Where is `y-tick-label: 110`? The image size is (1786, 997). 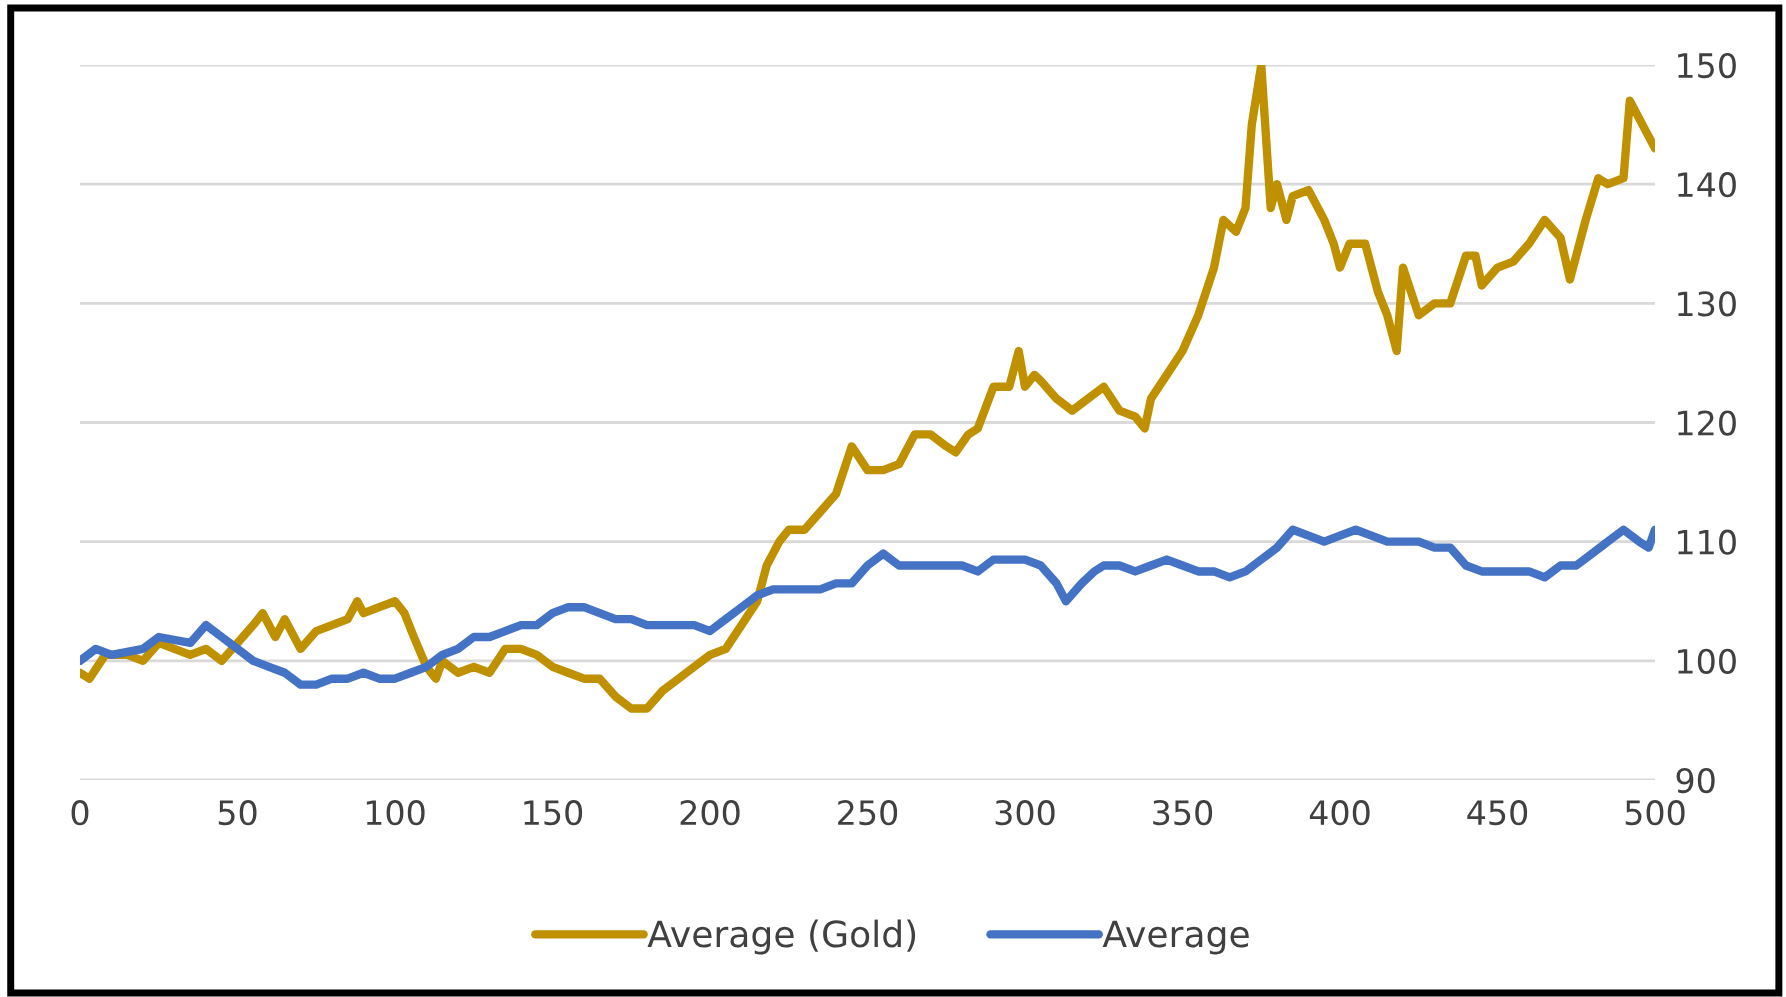
y-tick-label: 110 is located at coordinates (1707, 542).